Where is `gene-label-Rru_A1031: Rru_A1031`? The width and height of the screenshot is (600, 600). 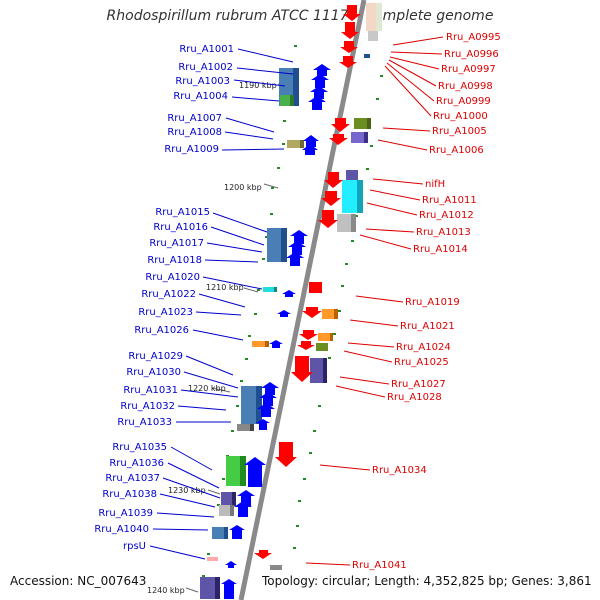
gene-label-Rru_A1031: Rru_A1031 is located at coordinates (150, 390).